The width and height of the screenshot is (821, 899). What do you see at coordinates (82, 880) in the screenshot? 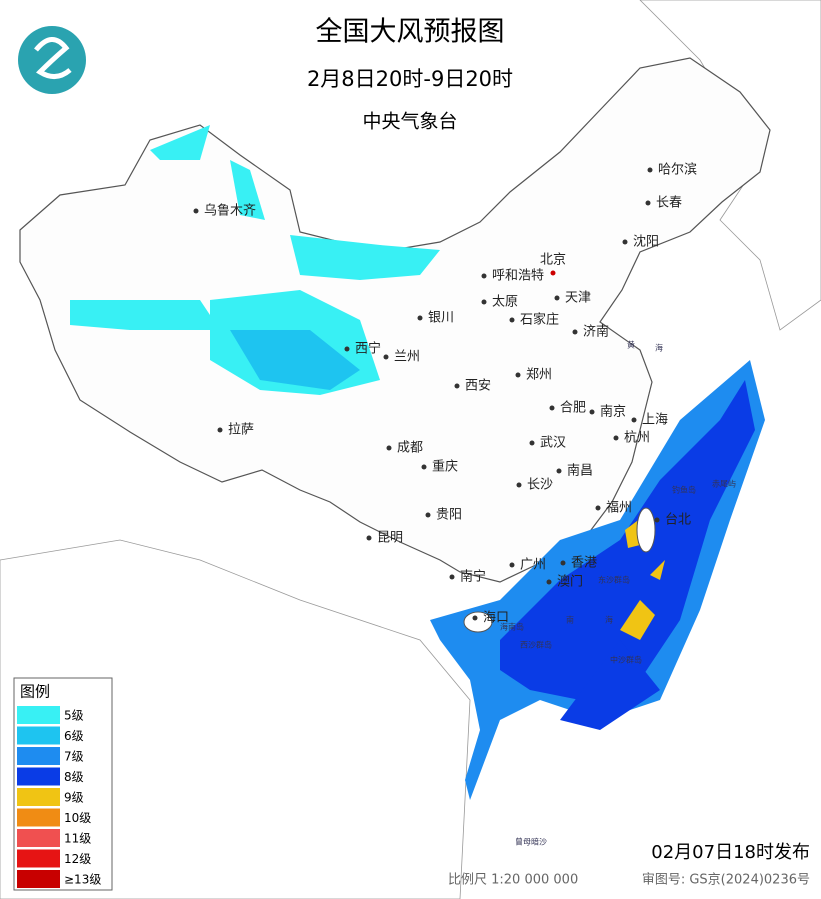
I see `legend-label: ≥13级` at bounding box center [82, 880].